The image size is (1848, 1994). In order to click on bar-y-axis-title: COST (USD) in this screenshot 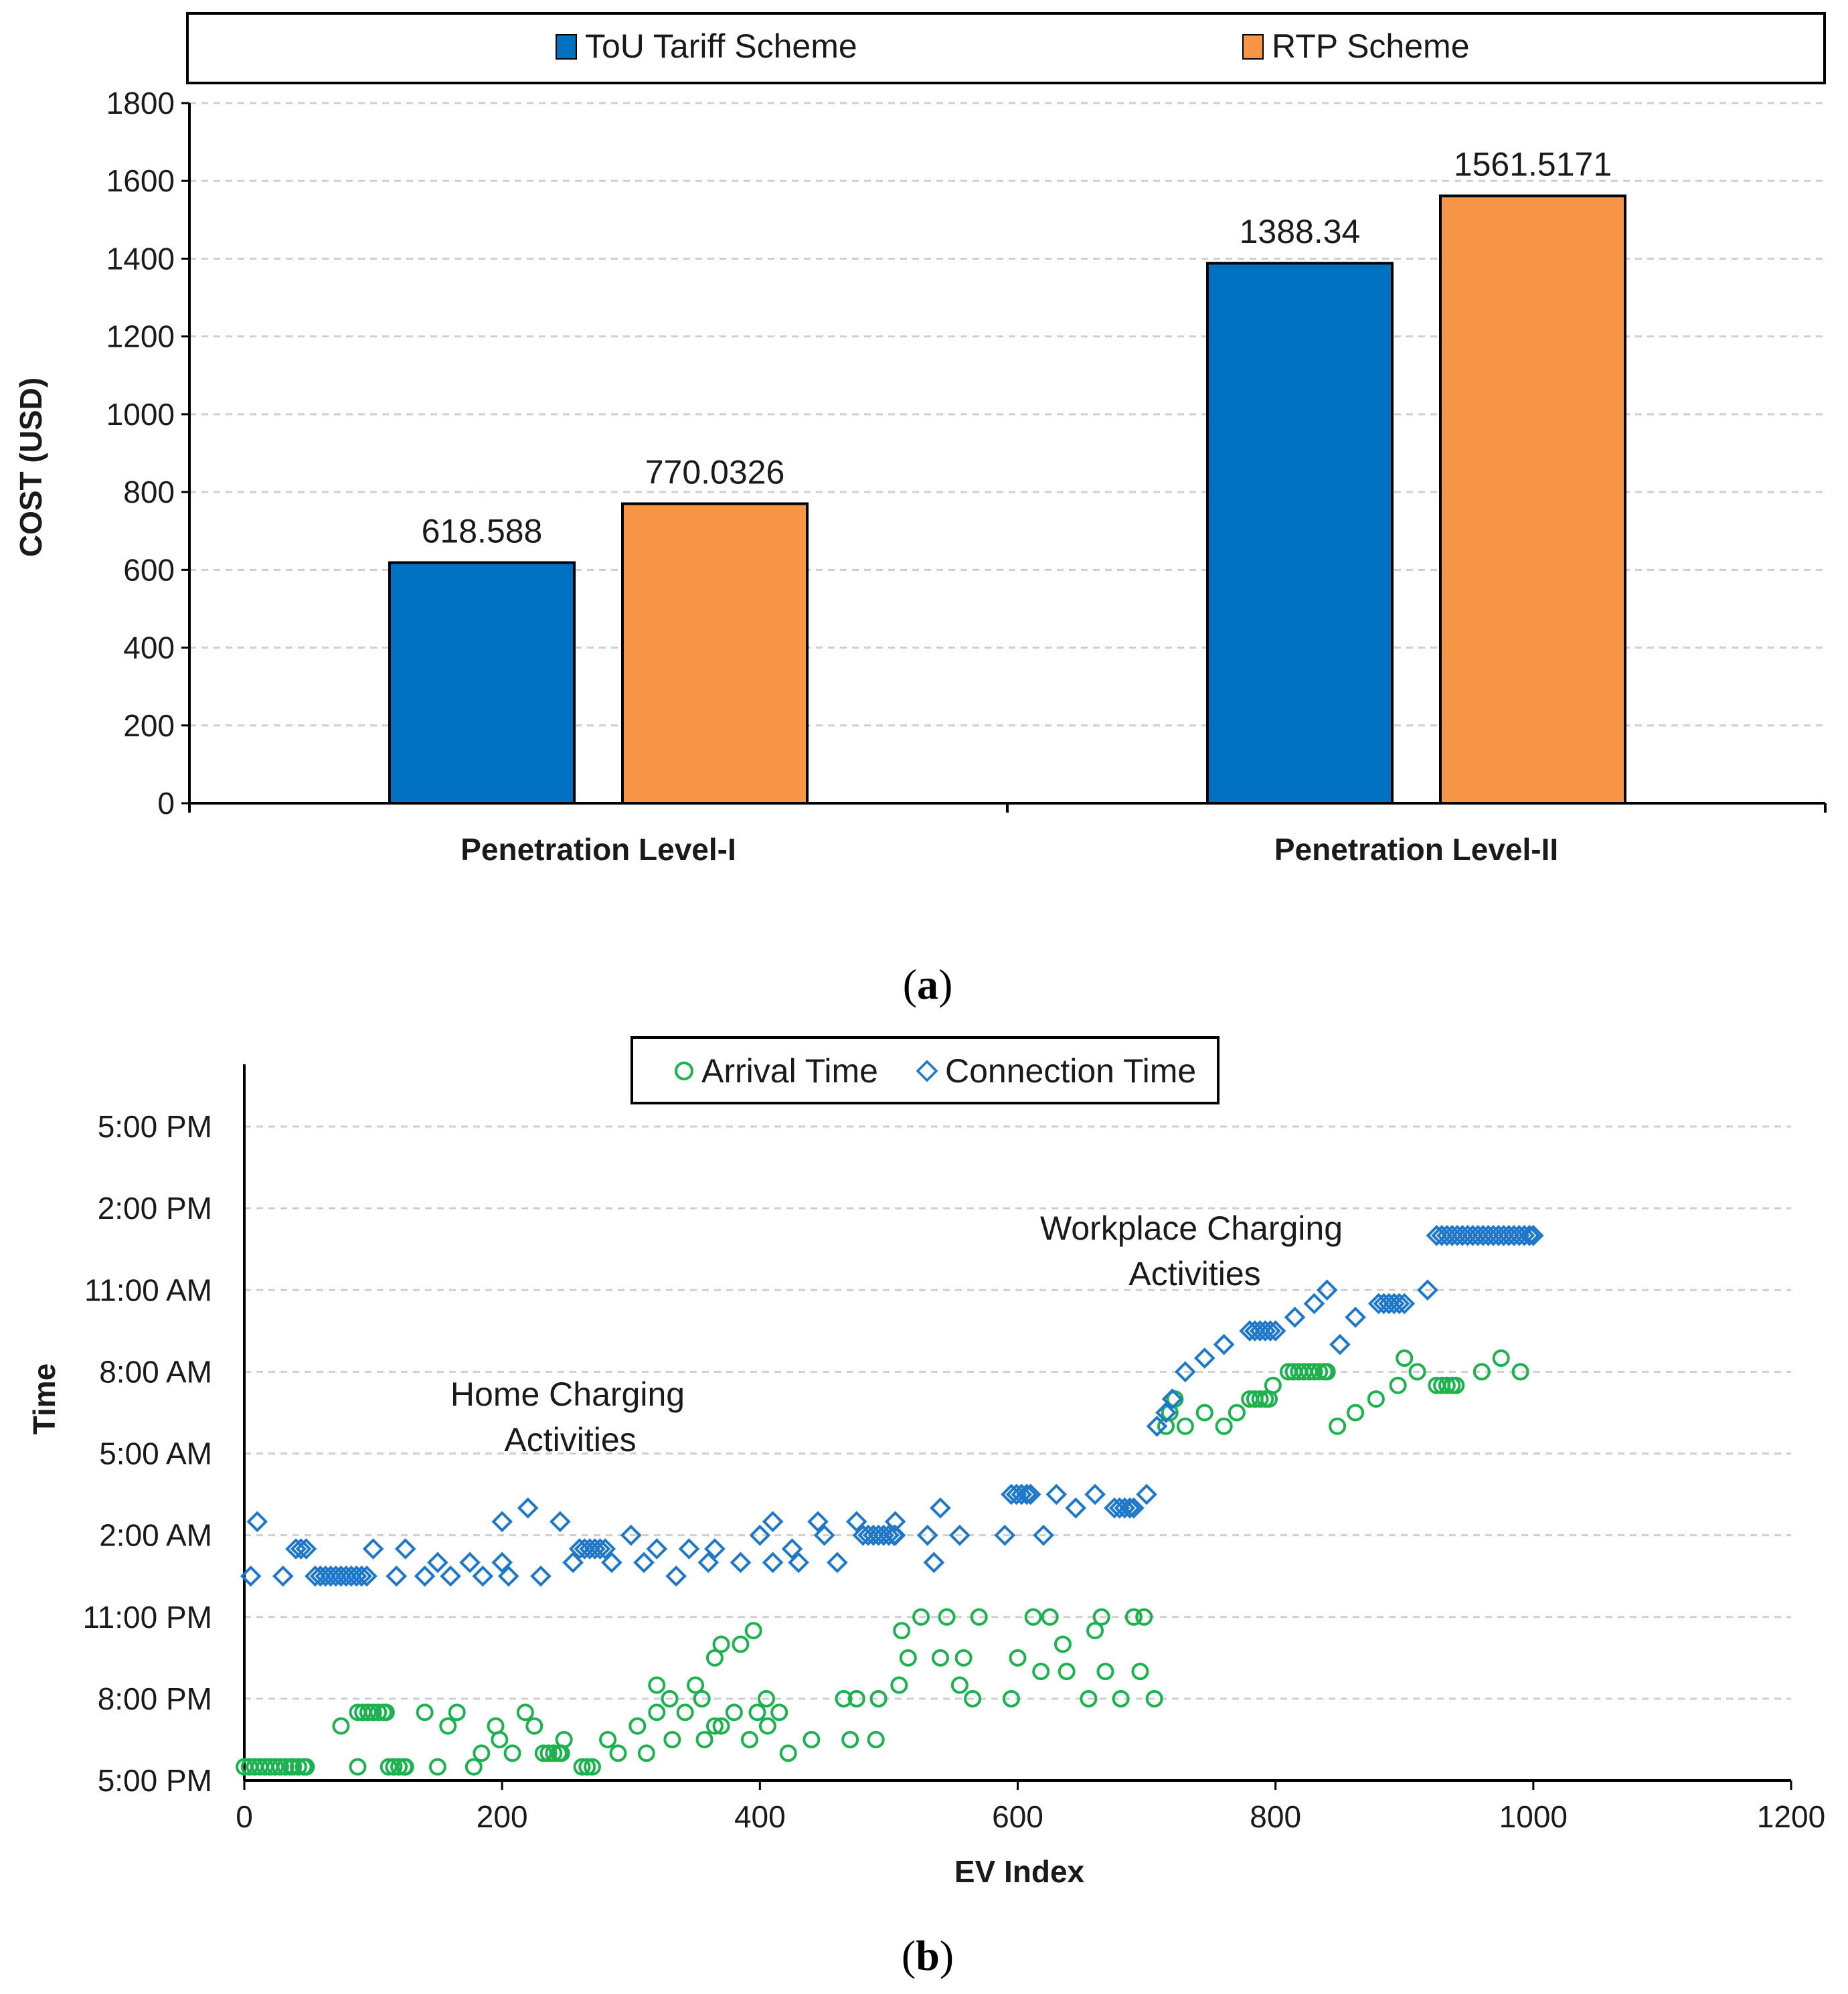, I will do `click(30, 468)`.